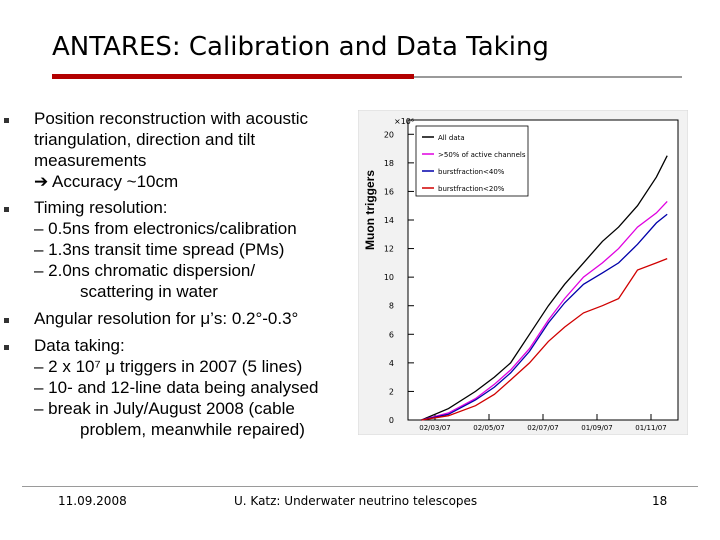 The width and height of the screenshot is (720, 540). I want to click on legend-box, so click(472, 161).